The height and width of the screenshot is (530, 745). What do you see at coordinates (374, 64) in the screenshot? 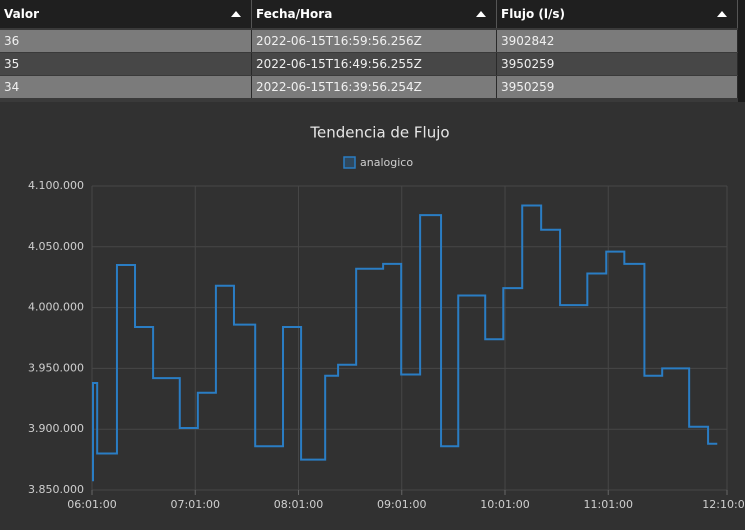
I see `table-cell: 2022-06-15T16:49:56.255Z` at bounding box center [374, 64].